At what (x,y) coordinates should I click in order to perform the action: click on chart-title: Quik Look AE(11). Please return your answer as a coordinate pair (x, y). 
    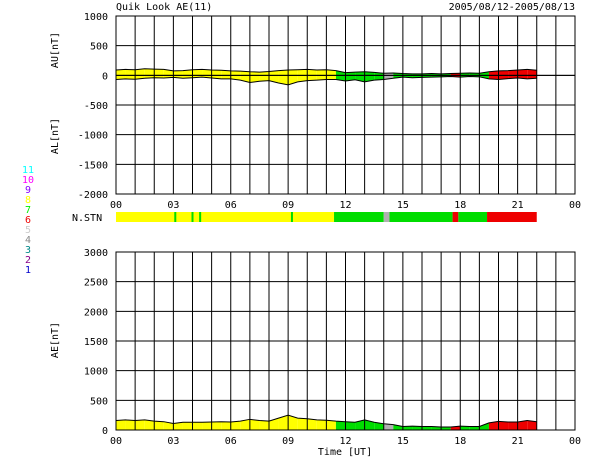
    Looking at the image, I should click on (164, 7).